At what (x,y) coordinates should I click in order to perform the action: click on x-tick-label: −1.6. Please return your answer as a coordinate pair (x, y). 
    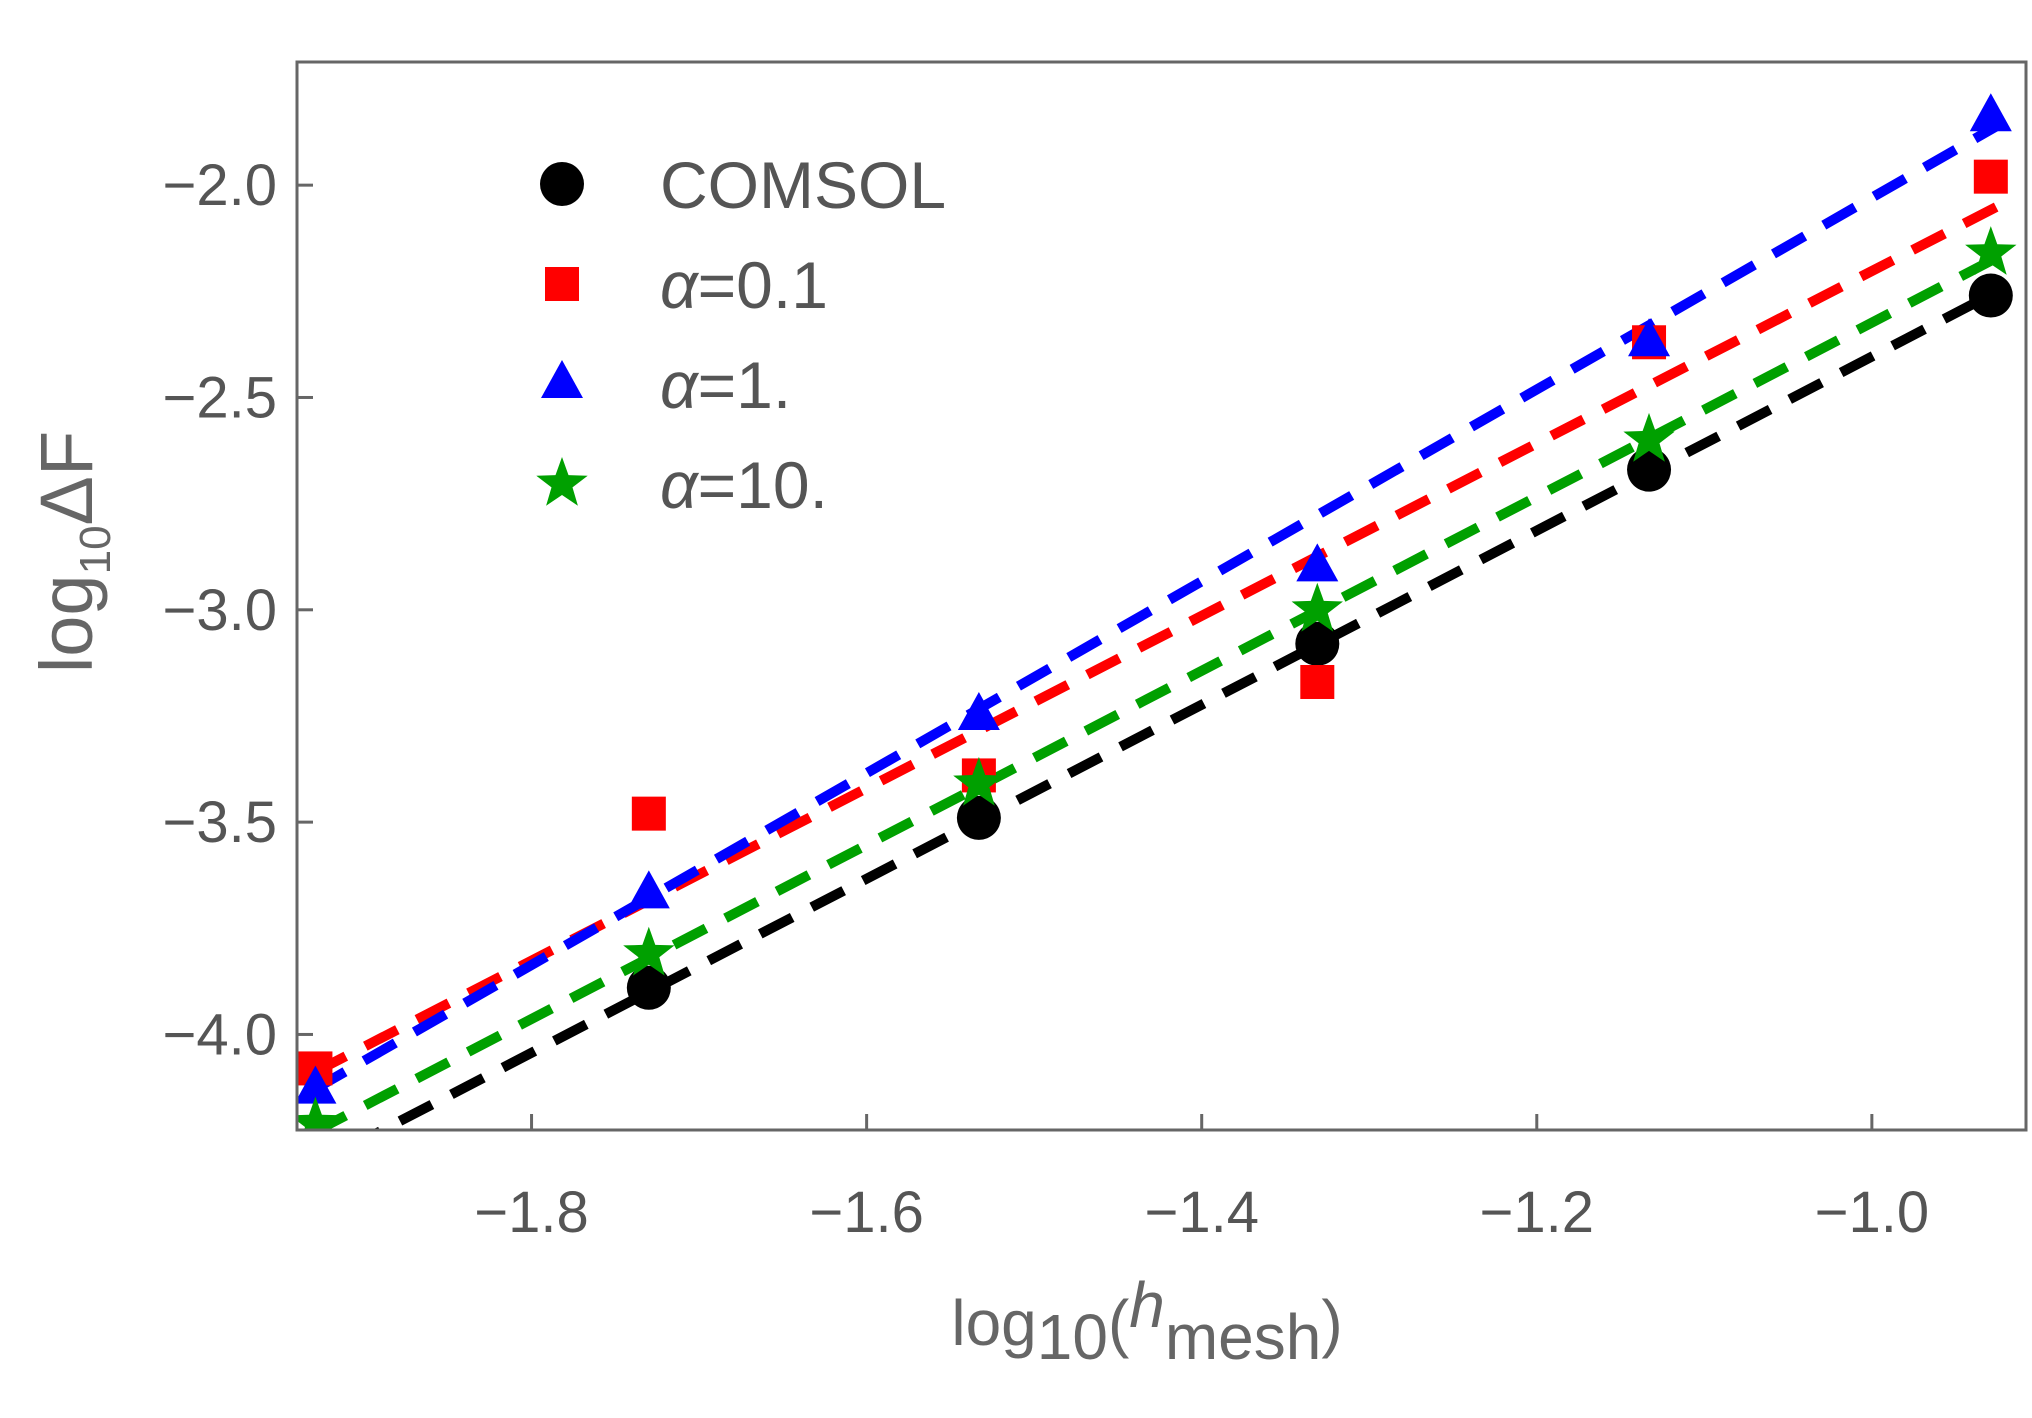
    Looking at the image, I should click on (866, 1212).